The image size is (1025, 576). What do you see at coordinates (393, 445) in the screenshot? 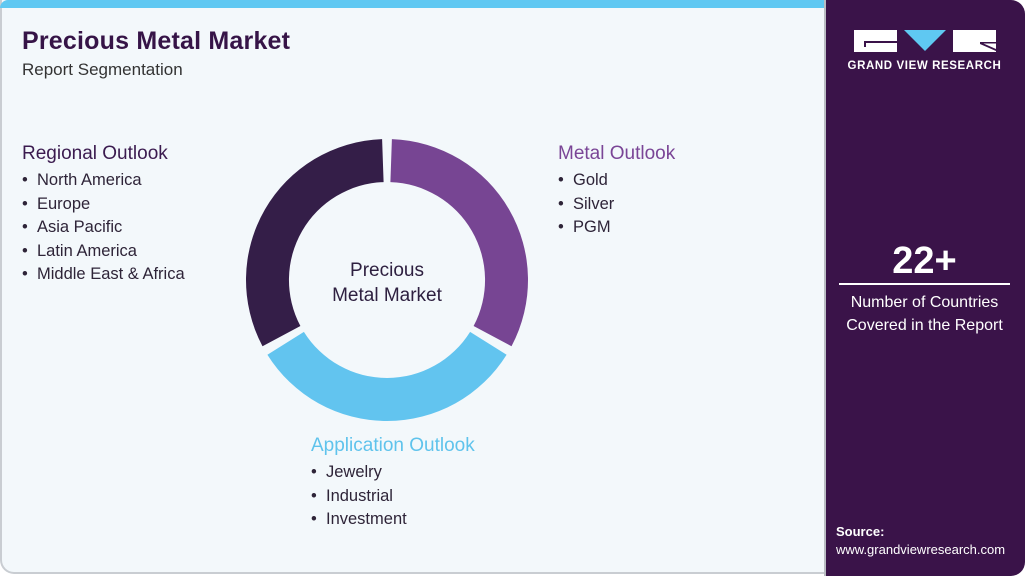
I see `application-outlook-title: Application Outlook` at bounding box center [393, 445].